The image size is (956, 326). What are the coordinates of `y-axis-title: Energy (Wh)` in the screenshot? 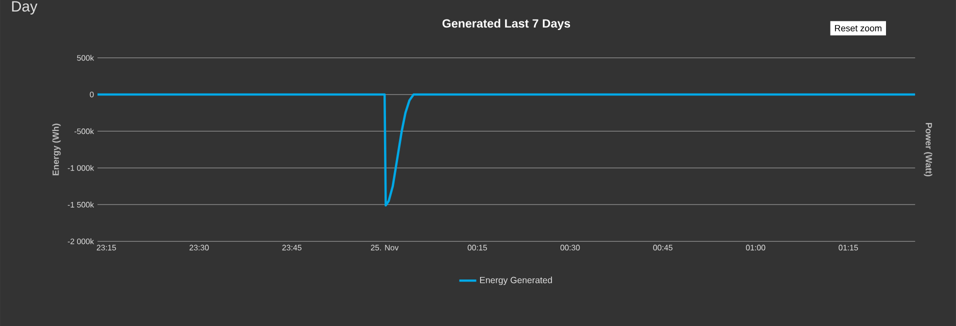 It's located at (56, 150).